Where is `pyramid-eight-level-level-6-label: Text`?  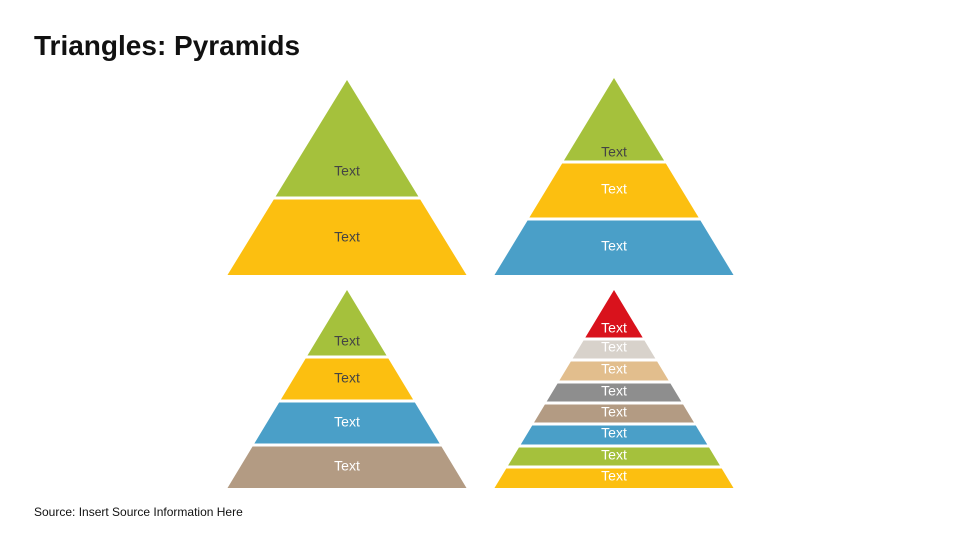 pyramid-eight-level-level-6-label: Text is located at coordinates (614, 433).